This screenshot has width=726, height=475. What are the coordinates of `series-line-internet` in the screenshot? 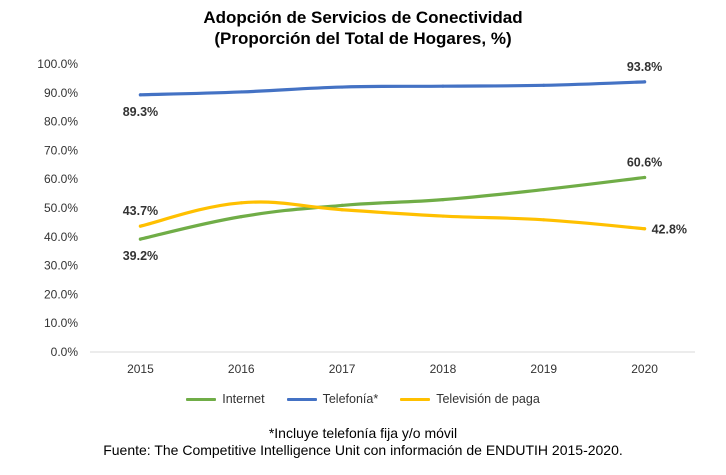 It's located at (392, 208).